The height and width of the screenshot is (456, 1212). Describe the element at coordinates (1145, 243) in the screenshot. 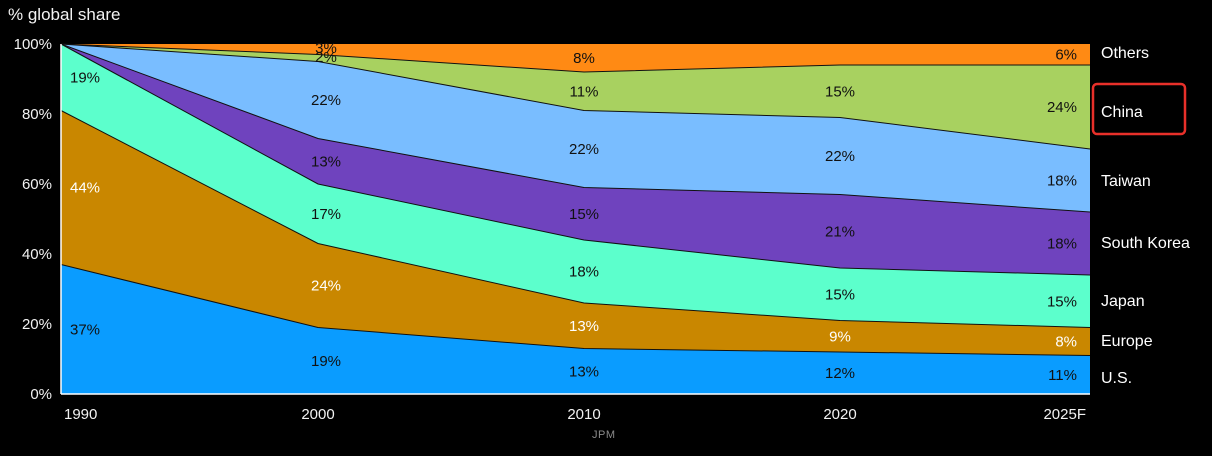

I see `legend-label-south-korea: South Korea` at that location.